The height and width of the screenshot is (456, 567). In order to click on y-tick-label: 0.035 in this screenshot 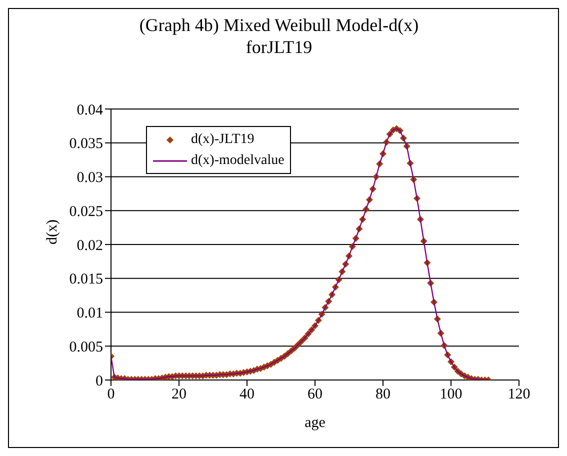, I will do `click(86, 144)`.